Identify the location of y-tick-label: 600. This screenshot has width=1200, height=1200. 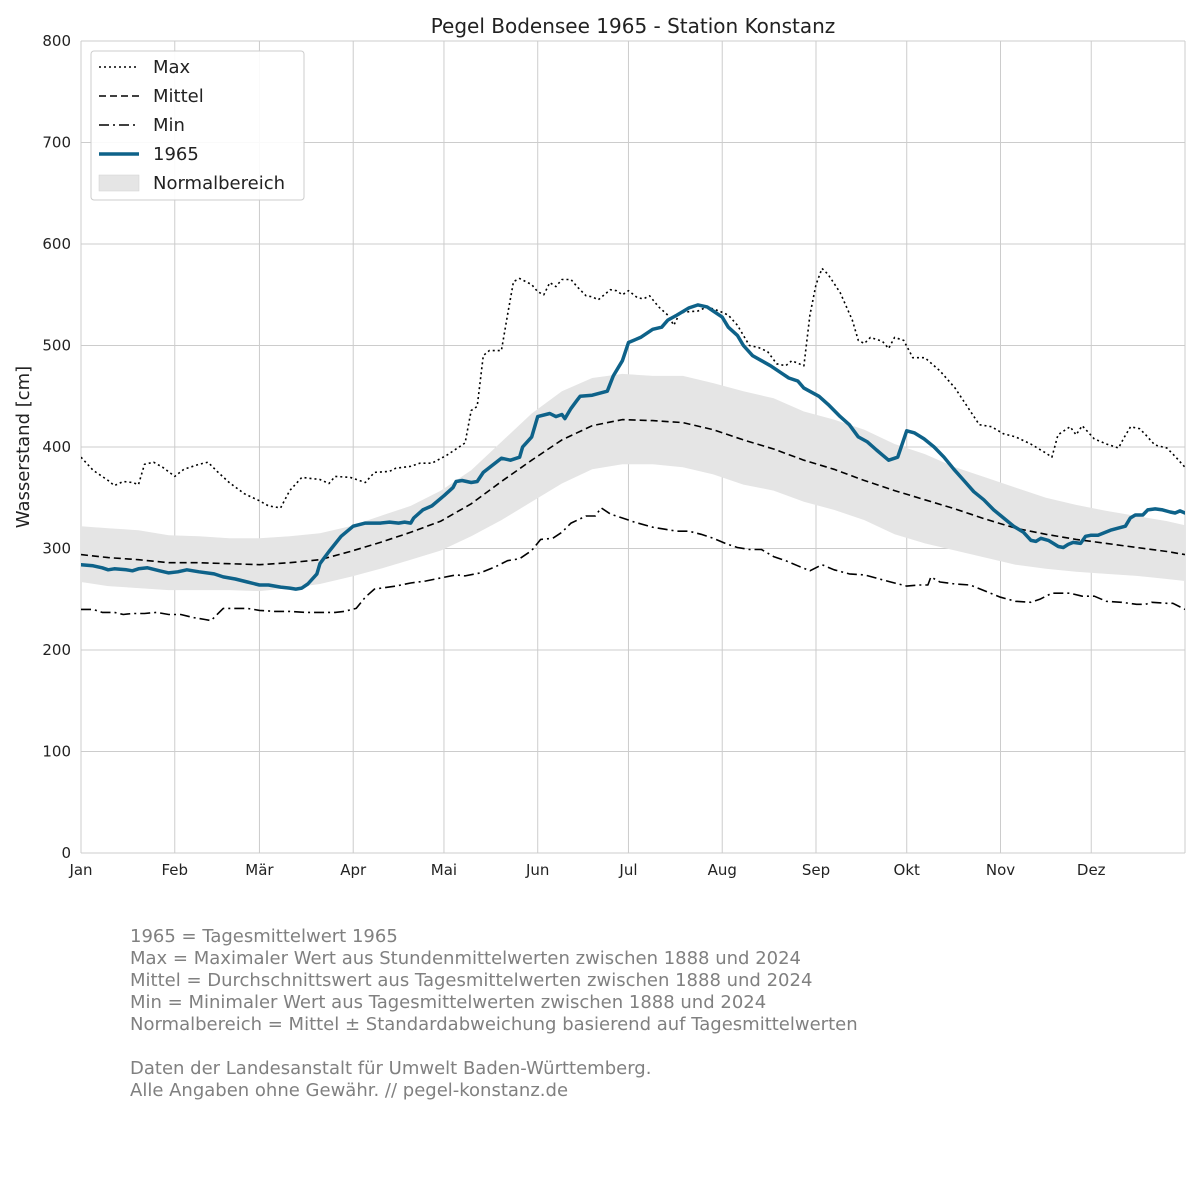
(56, 244).